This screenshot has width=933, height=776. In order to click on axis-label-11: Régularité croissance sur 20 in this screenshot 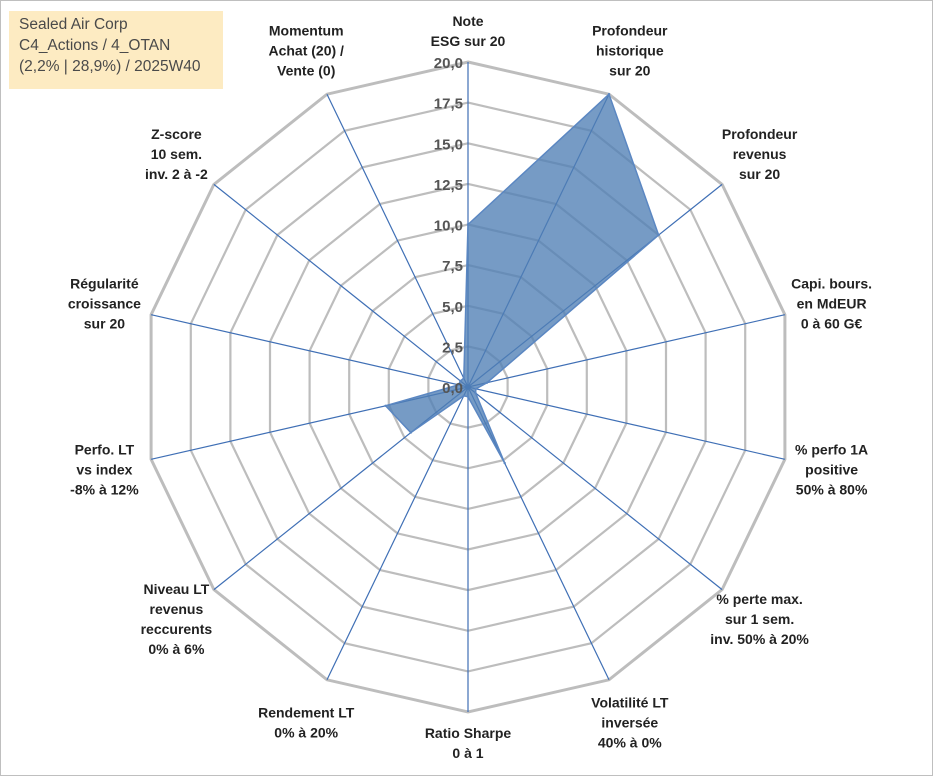, I will do `click(104, 303)`.